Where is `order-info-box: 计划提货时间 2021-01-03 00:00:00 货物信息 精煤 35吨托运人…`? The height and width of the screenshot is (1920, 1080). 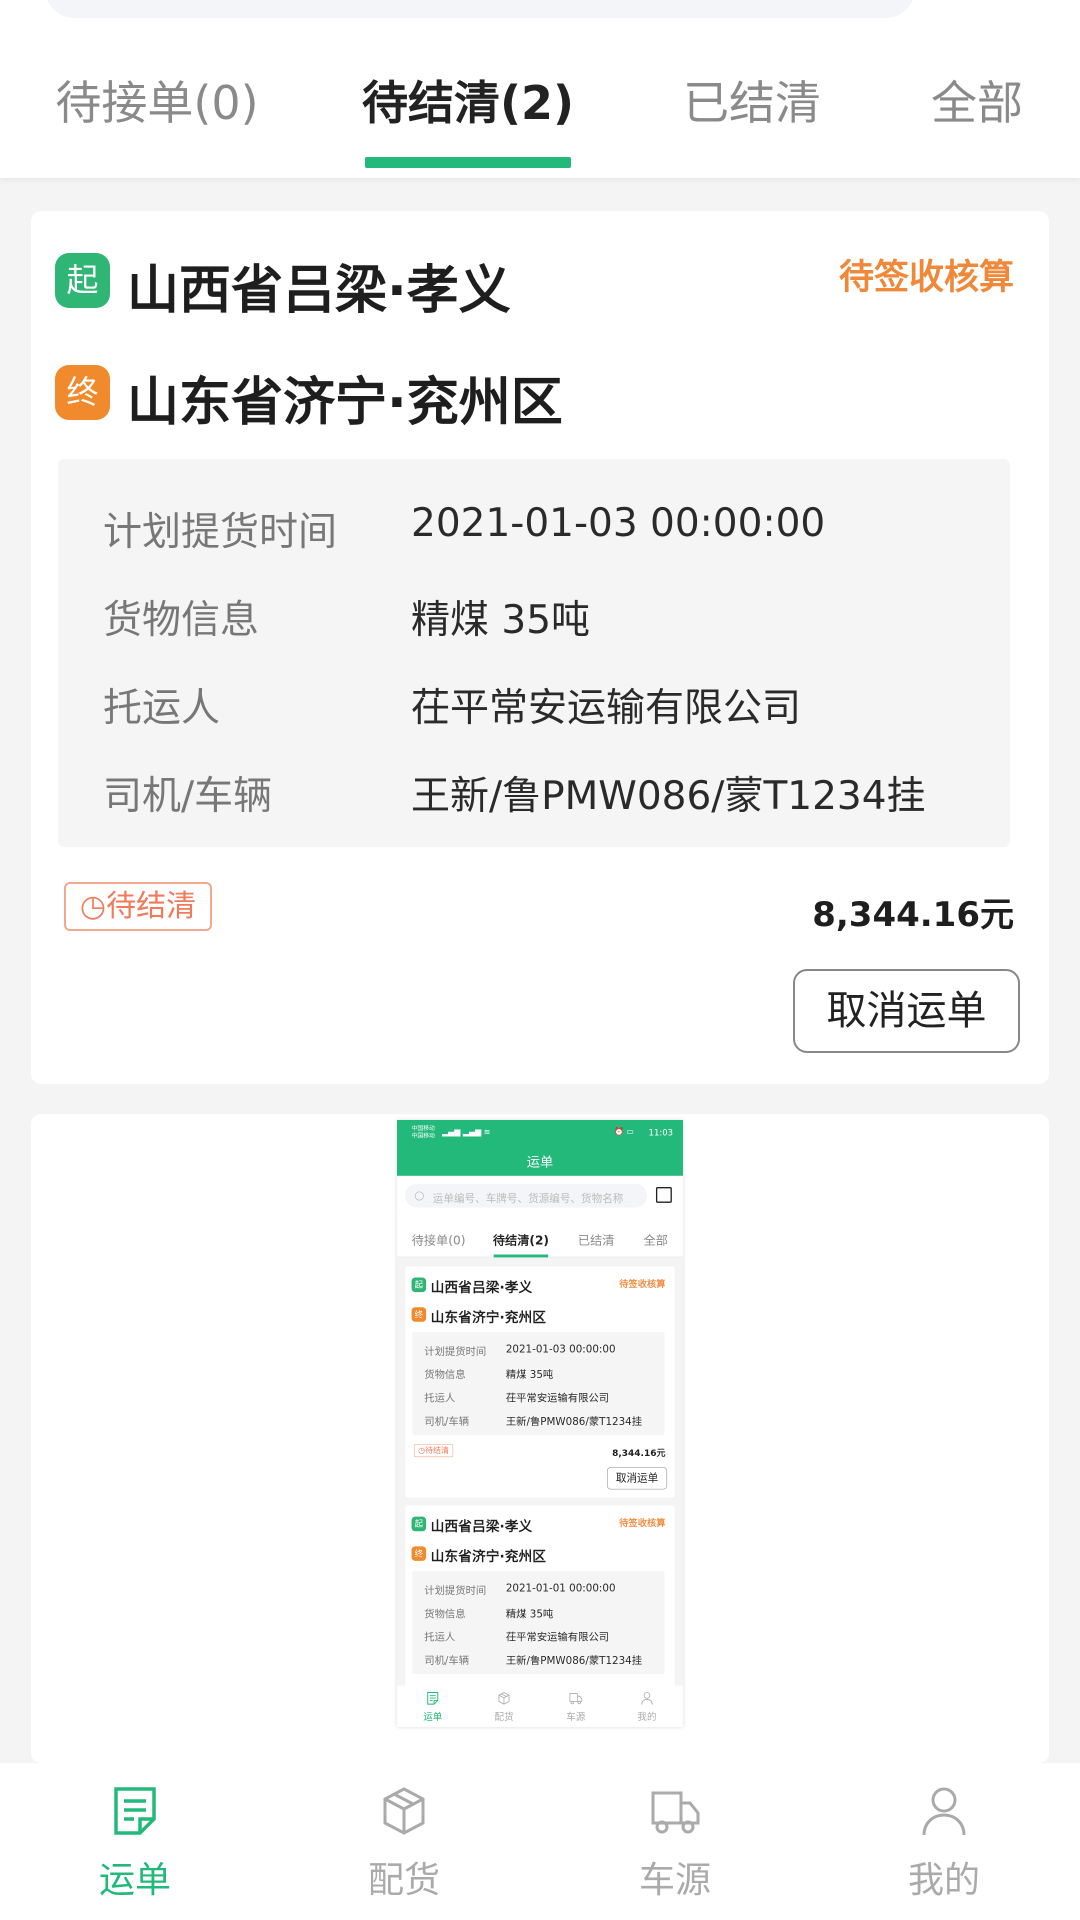
order-info-box: 计划提货时间 2021-01-03 00:00:00 货物信息 精煤 35吨托运人… is located at coordinates (538, 1383).